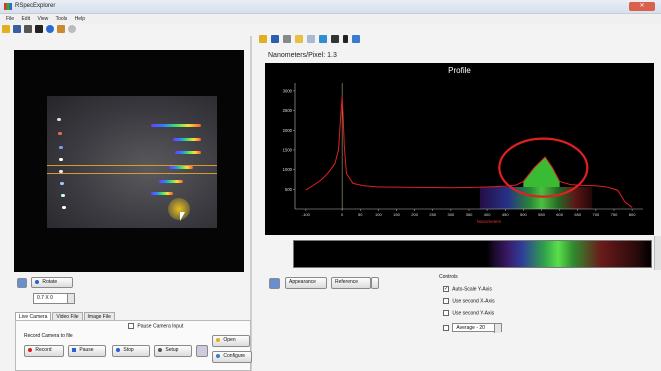 The width and height of the screenshot is (661, 371). I want to click on second-y-option: Use second Y-Axis, so click(468, 313).